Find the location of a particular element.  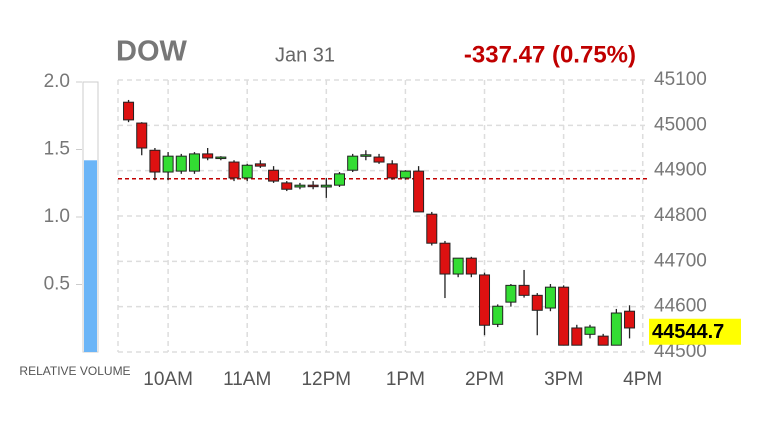

x-tick-label: 11AM is located at coordinates (247, 379).